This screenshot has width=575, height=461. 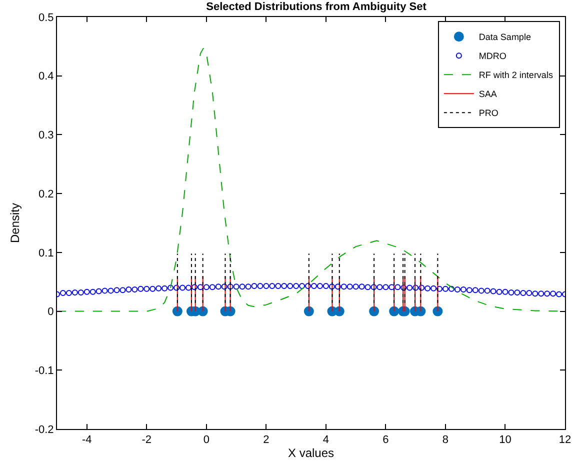 What do you see at coordinates (44, 430) in the screenshot?
I see `y-tick-label: -0.2` at bounding box center [44, 430].